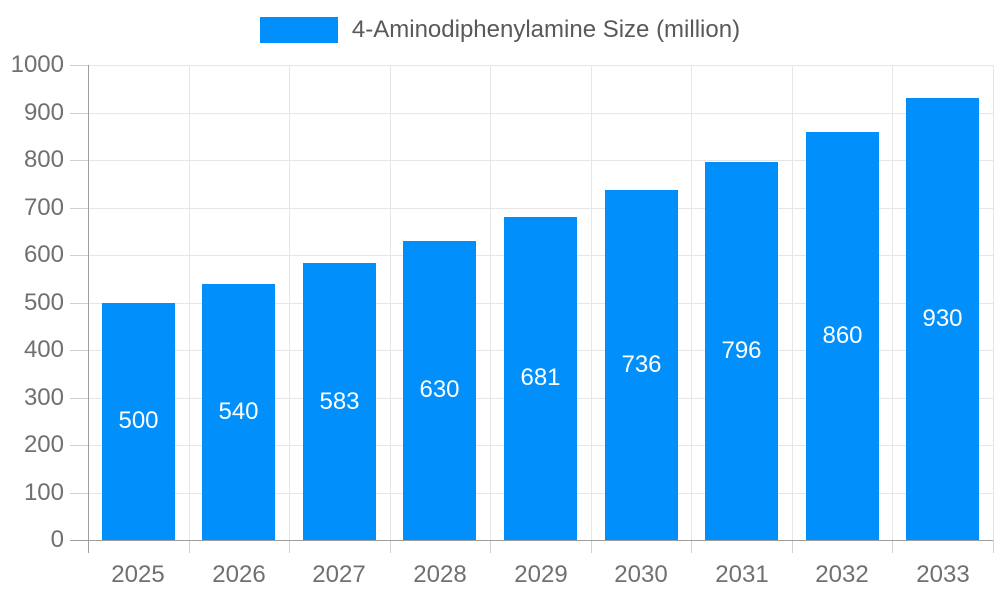  What do you see at coordinates (43, 159) in the screenshot?
I see `y-axis-label: 800` at bounding box center [43, 159].